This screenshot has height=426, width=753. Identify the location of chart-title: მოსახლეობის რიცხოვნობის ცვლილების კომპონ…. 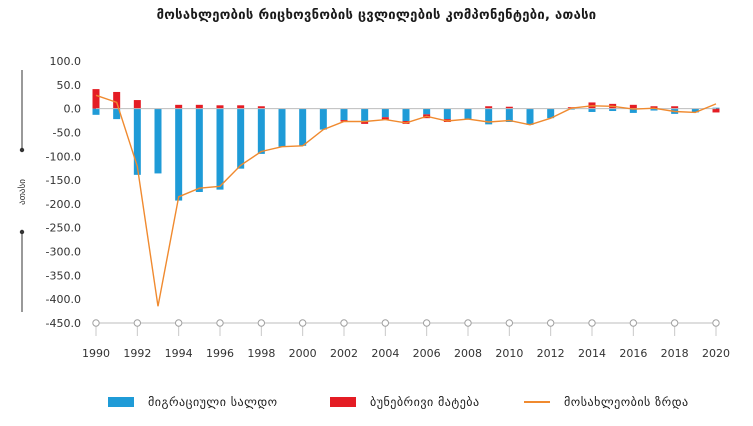
(376, 15).